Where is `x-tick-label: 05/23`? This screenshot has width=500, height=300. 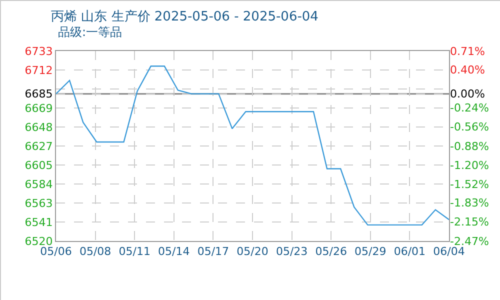 x-tick-label: 05/23 is located at coordinates (292, 251).